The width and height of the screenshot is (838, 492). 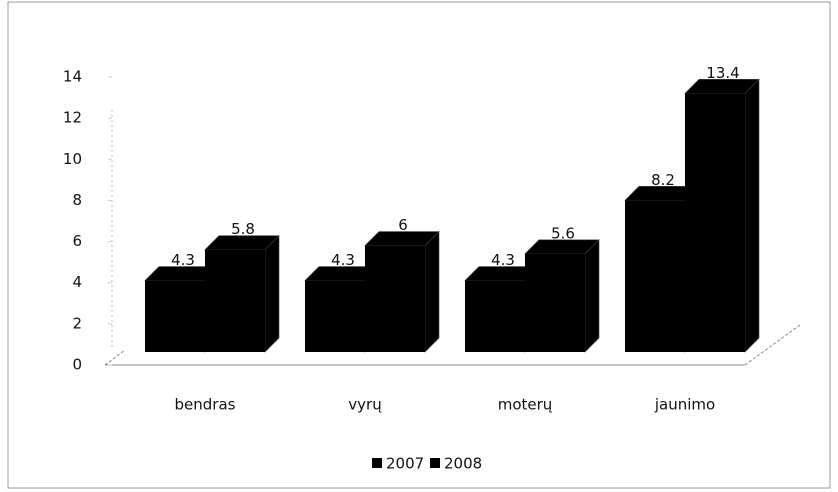 What do you see at coordinates (243, 229) in the screenshot?
I see `data-label: 5.8` at bounding box center [243, 229].